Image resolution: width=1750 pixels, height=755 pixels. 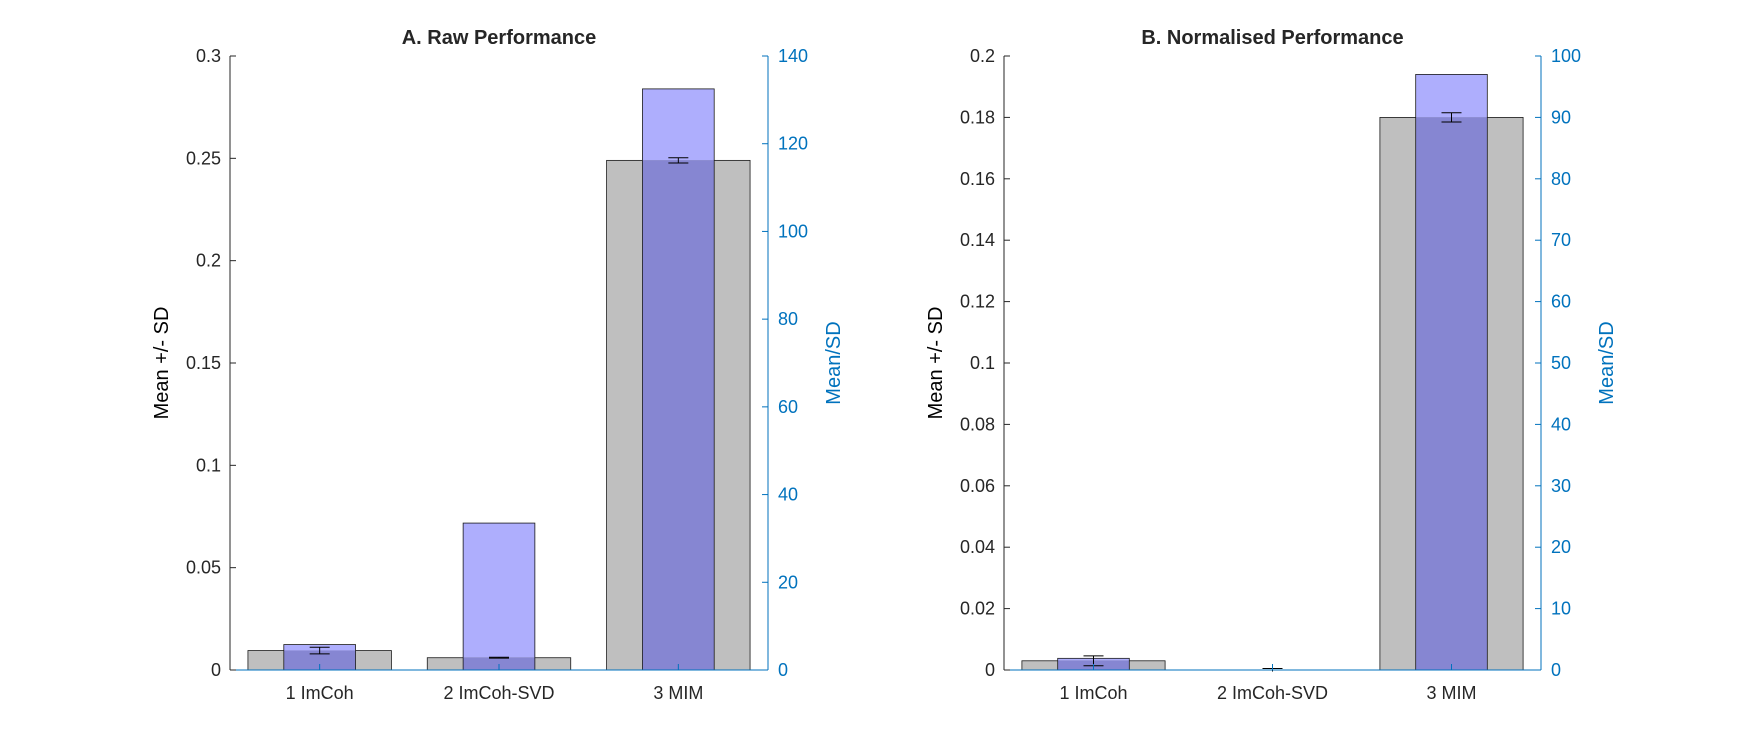 I want to click on y-tick-right-label: 50, so click(x=1561, y=363).